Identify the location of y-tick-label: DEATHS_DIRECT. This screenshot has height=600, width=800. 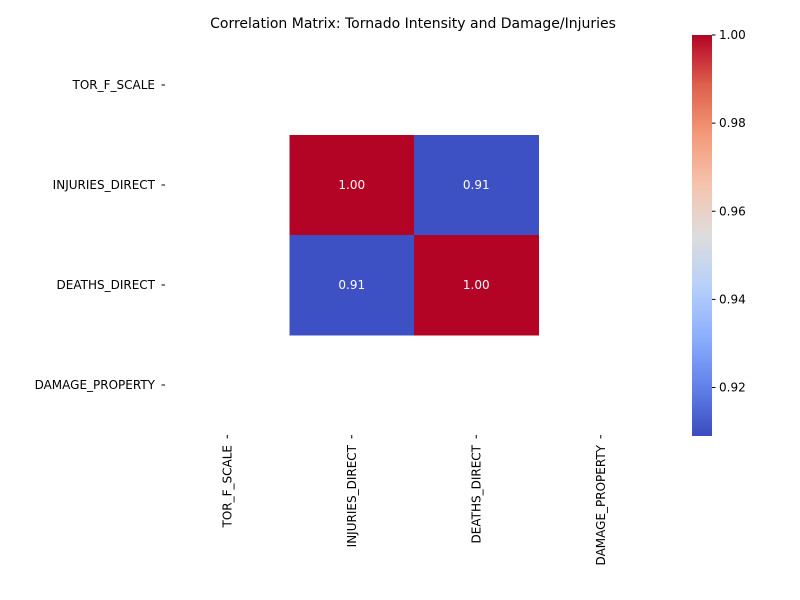
(106, 285).